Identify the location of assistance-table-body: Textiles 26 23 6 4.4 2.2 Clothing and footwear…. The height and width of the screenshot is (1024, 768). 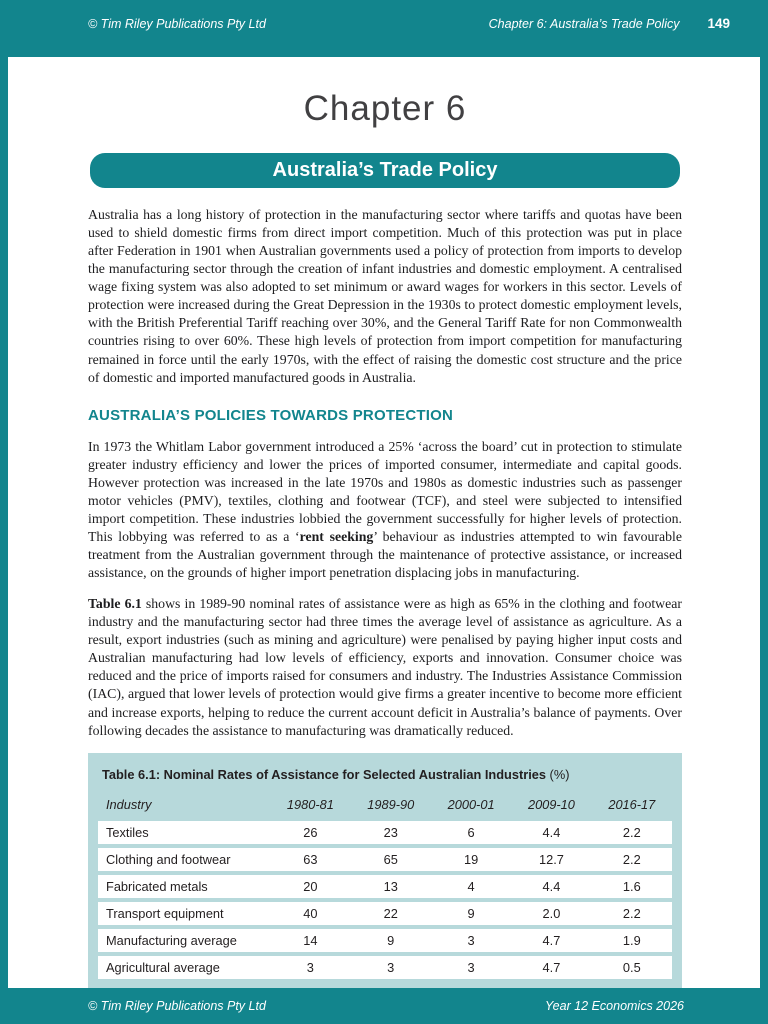
(385, 899).